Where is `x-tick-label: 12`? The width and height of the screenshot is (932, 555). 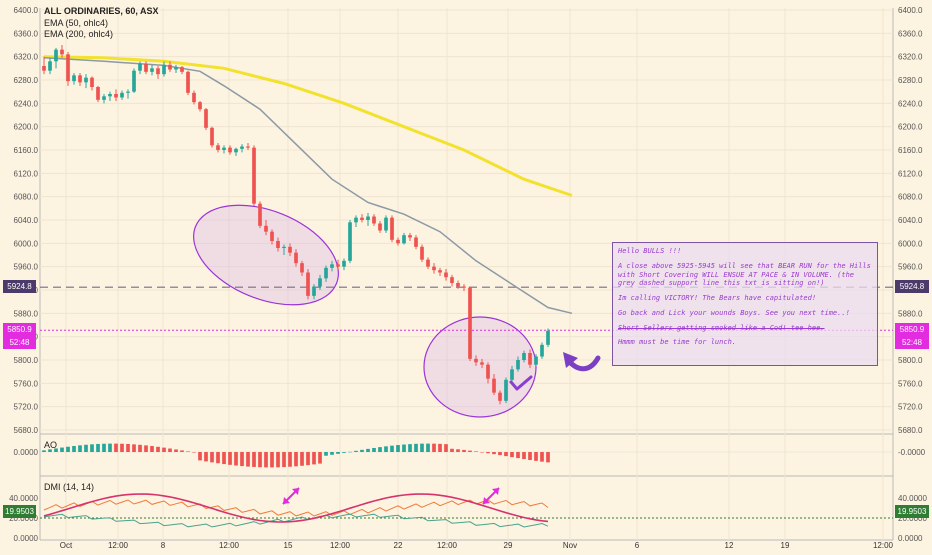 x-tick-label: 12 is located at coordinates (729, 545).